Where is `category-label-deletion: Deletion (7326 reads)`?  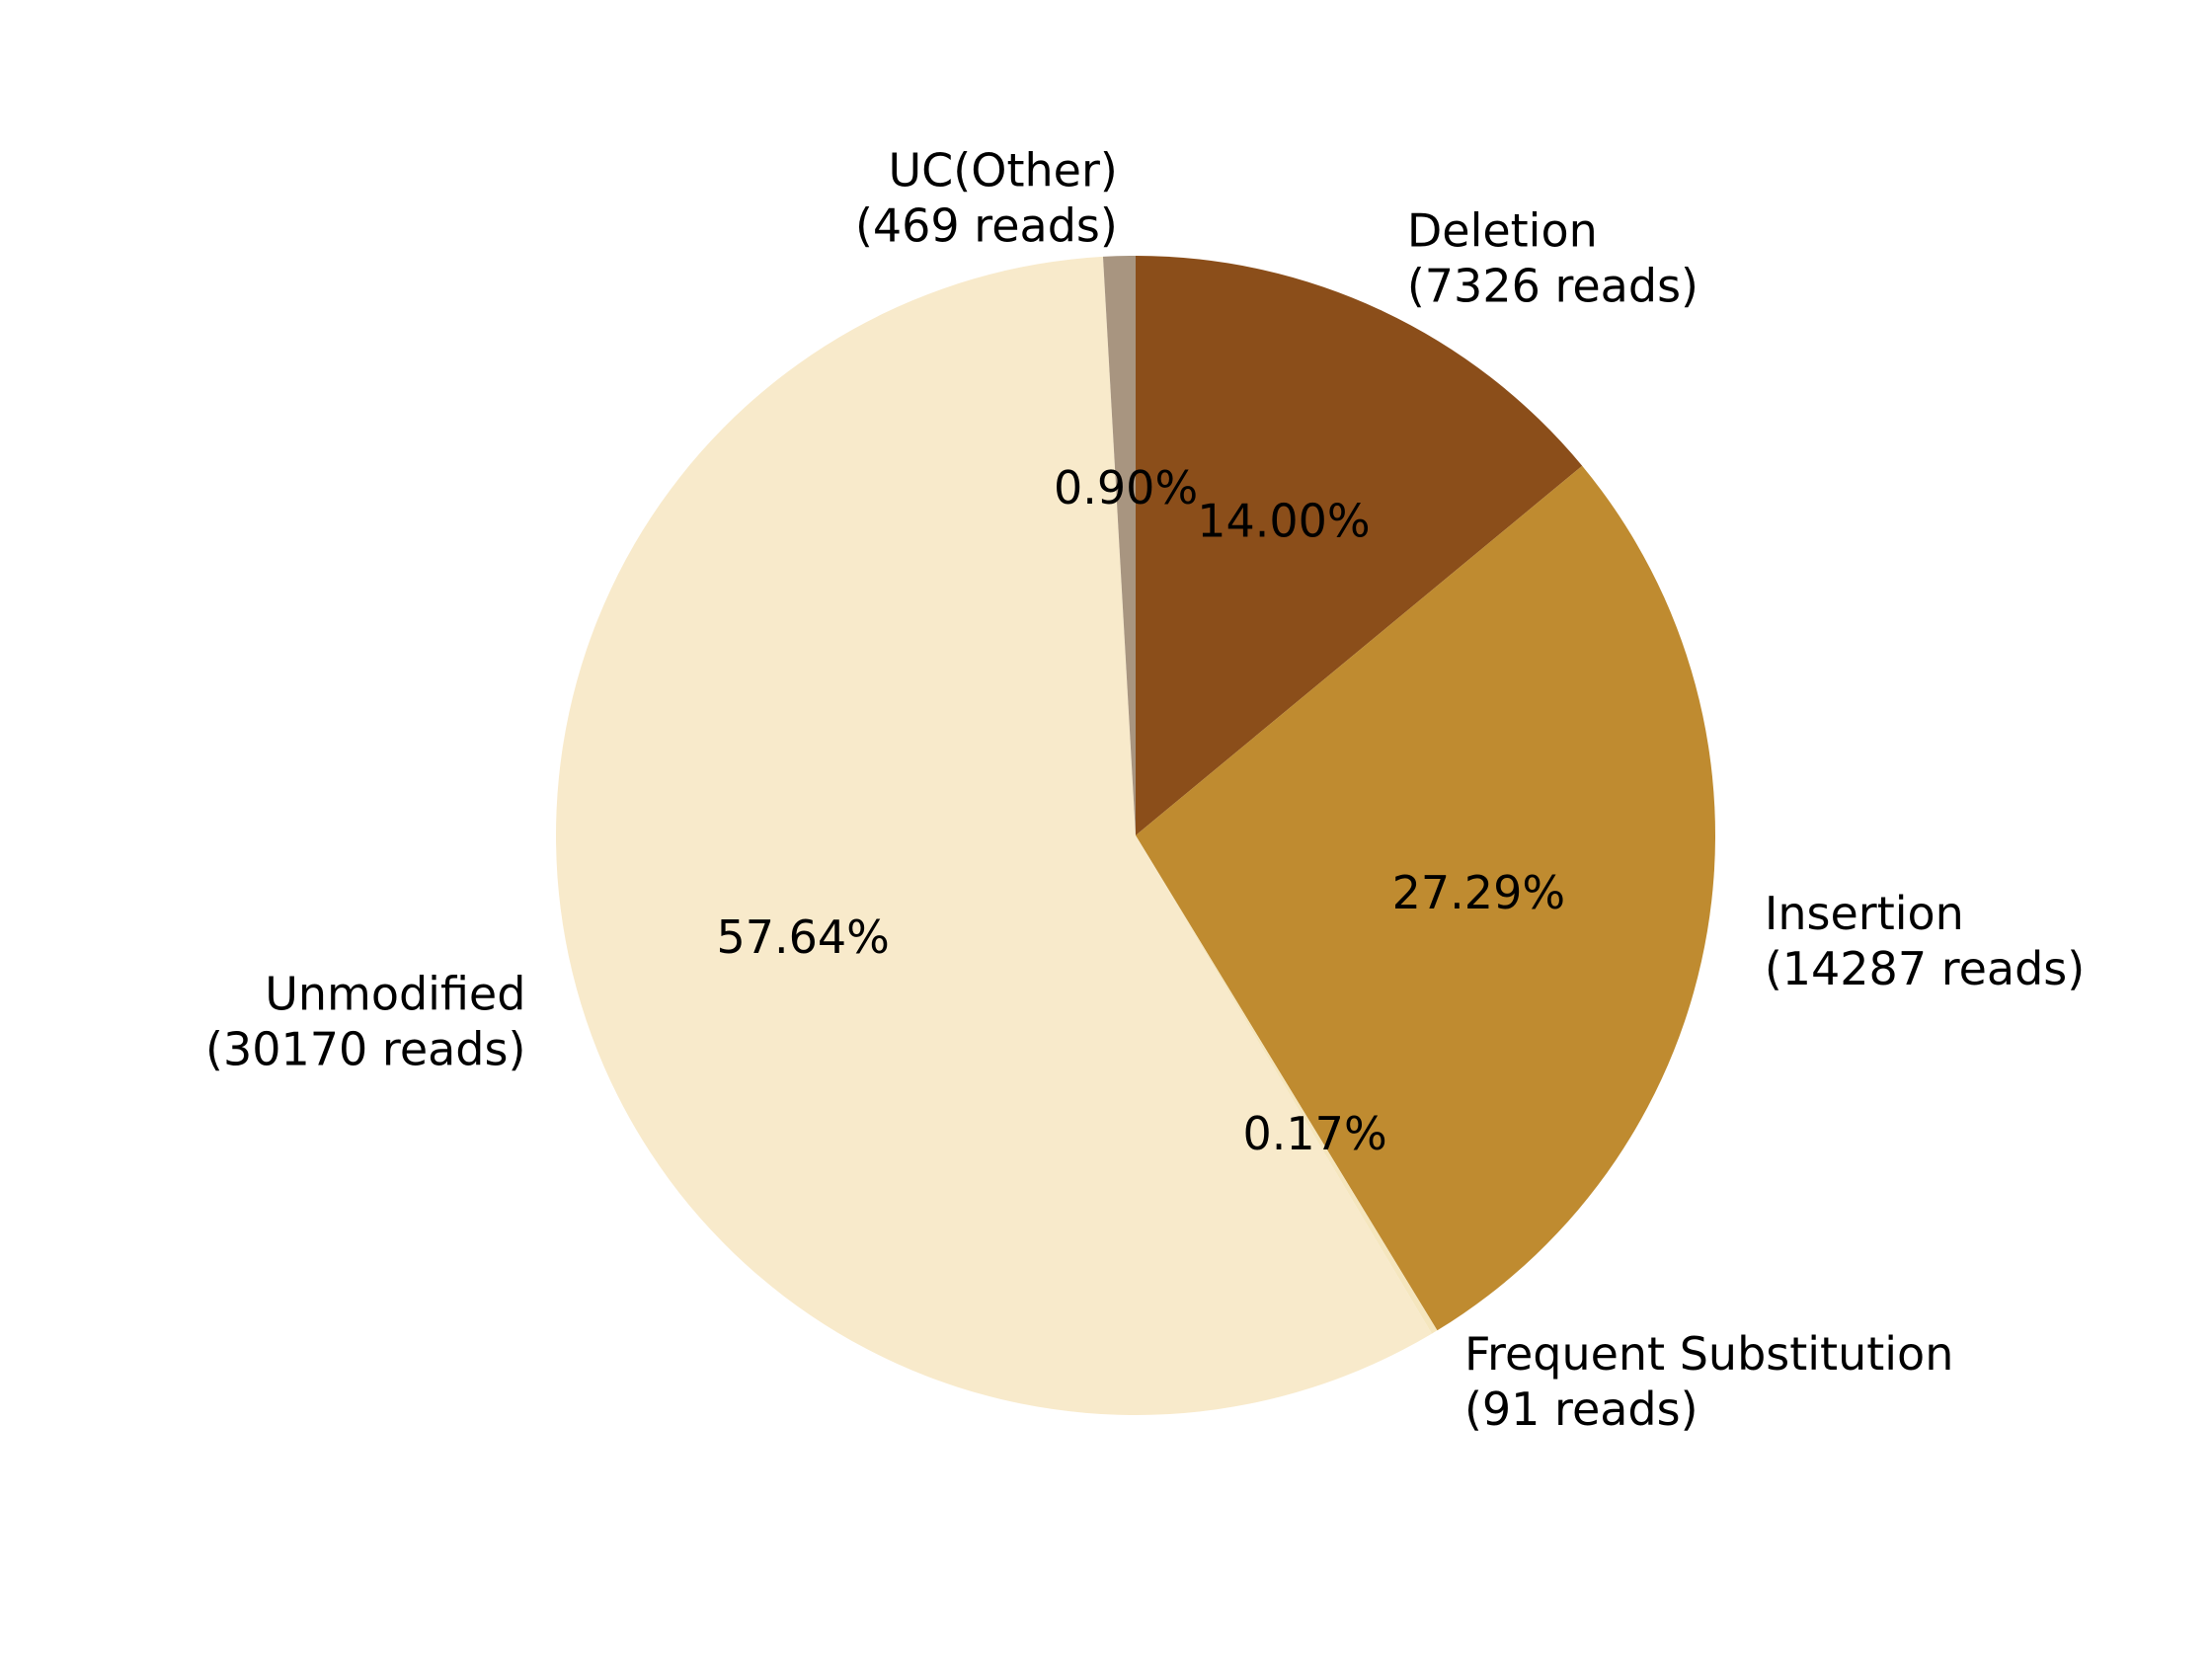 category-label-deletion: Deletion (7326 reads) is located at coordinates (1553, 258).